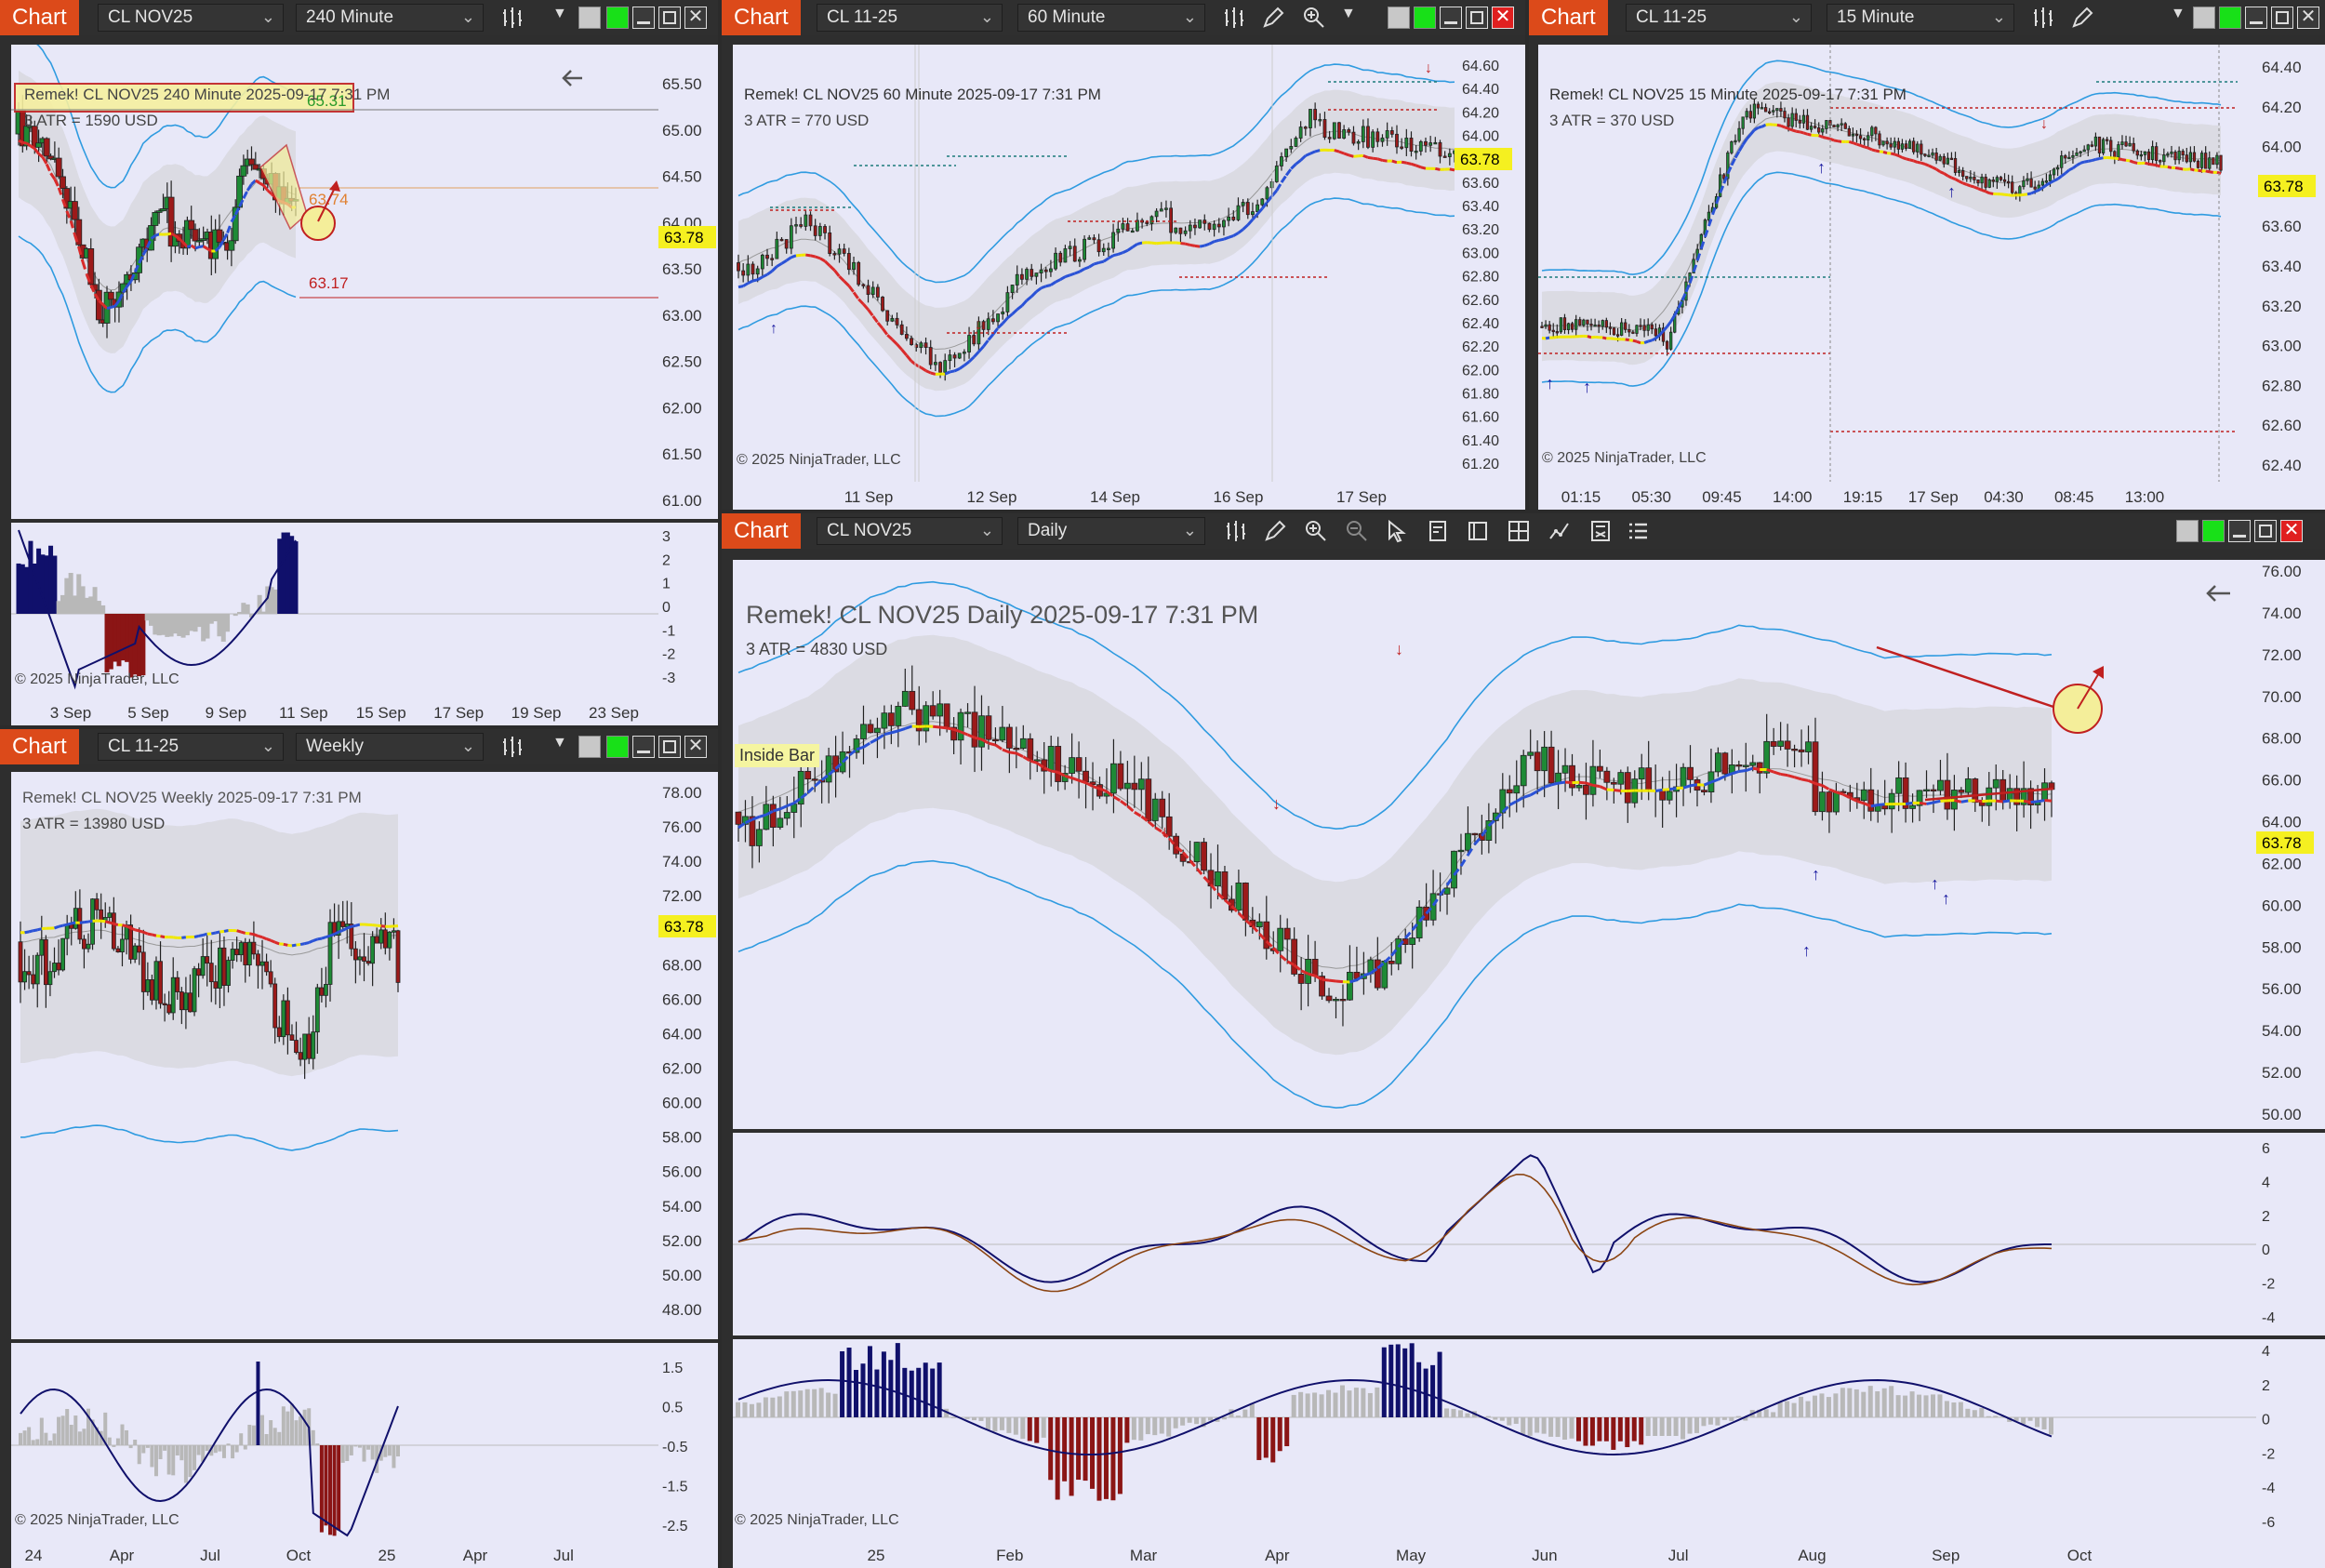 The width and height of the screenshot is (2325, 1568). Describe the element at coordinates (1010, 1555) in the screenshot. I see `time-tick-label: Feb` at that location.